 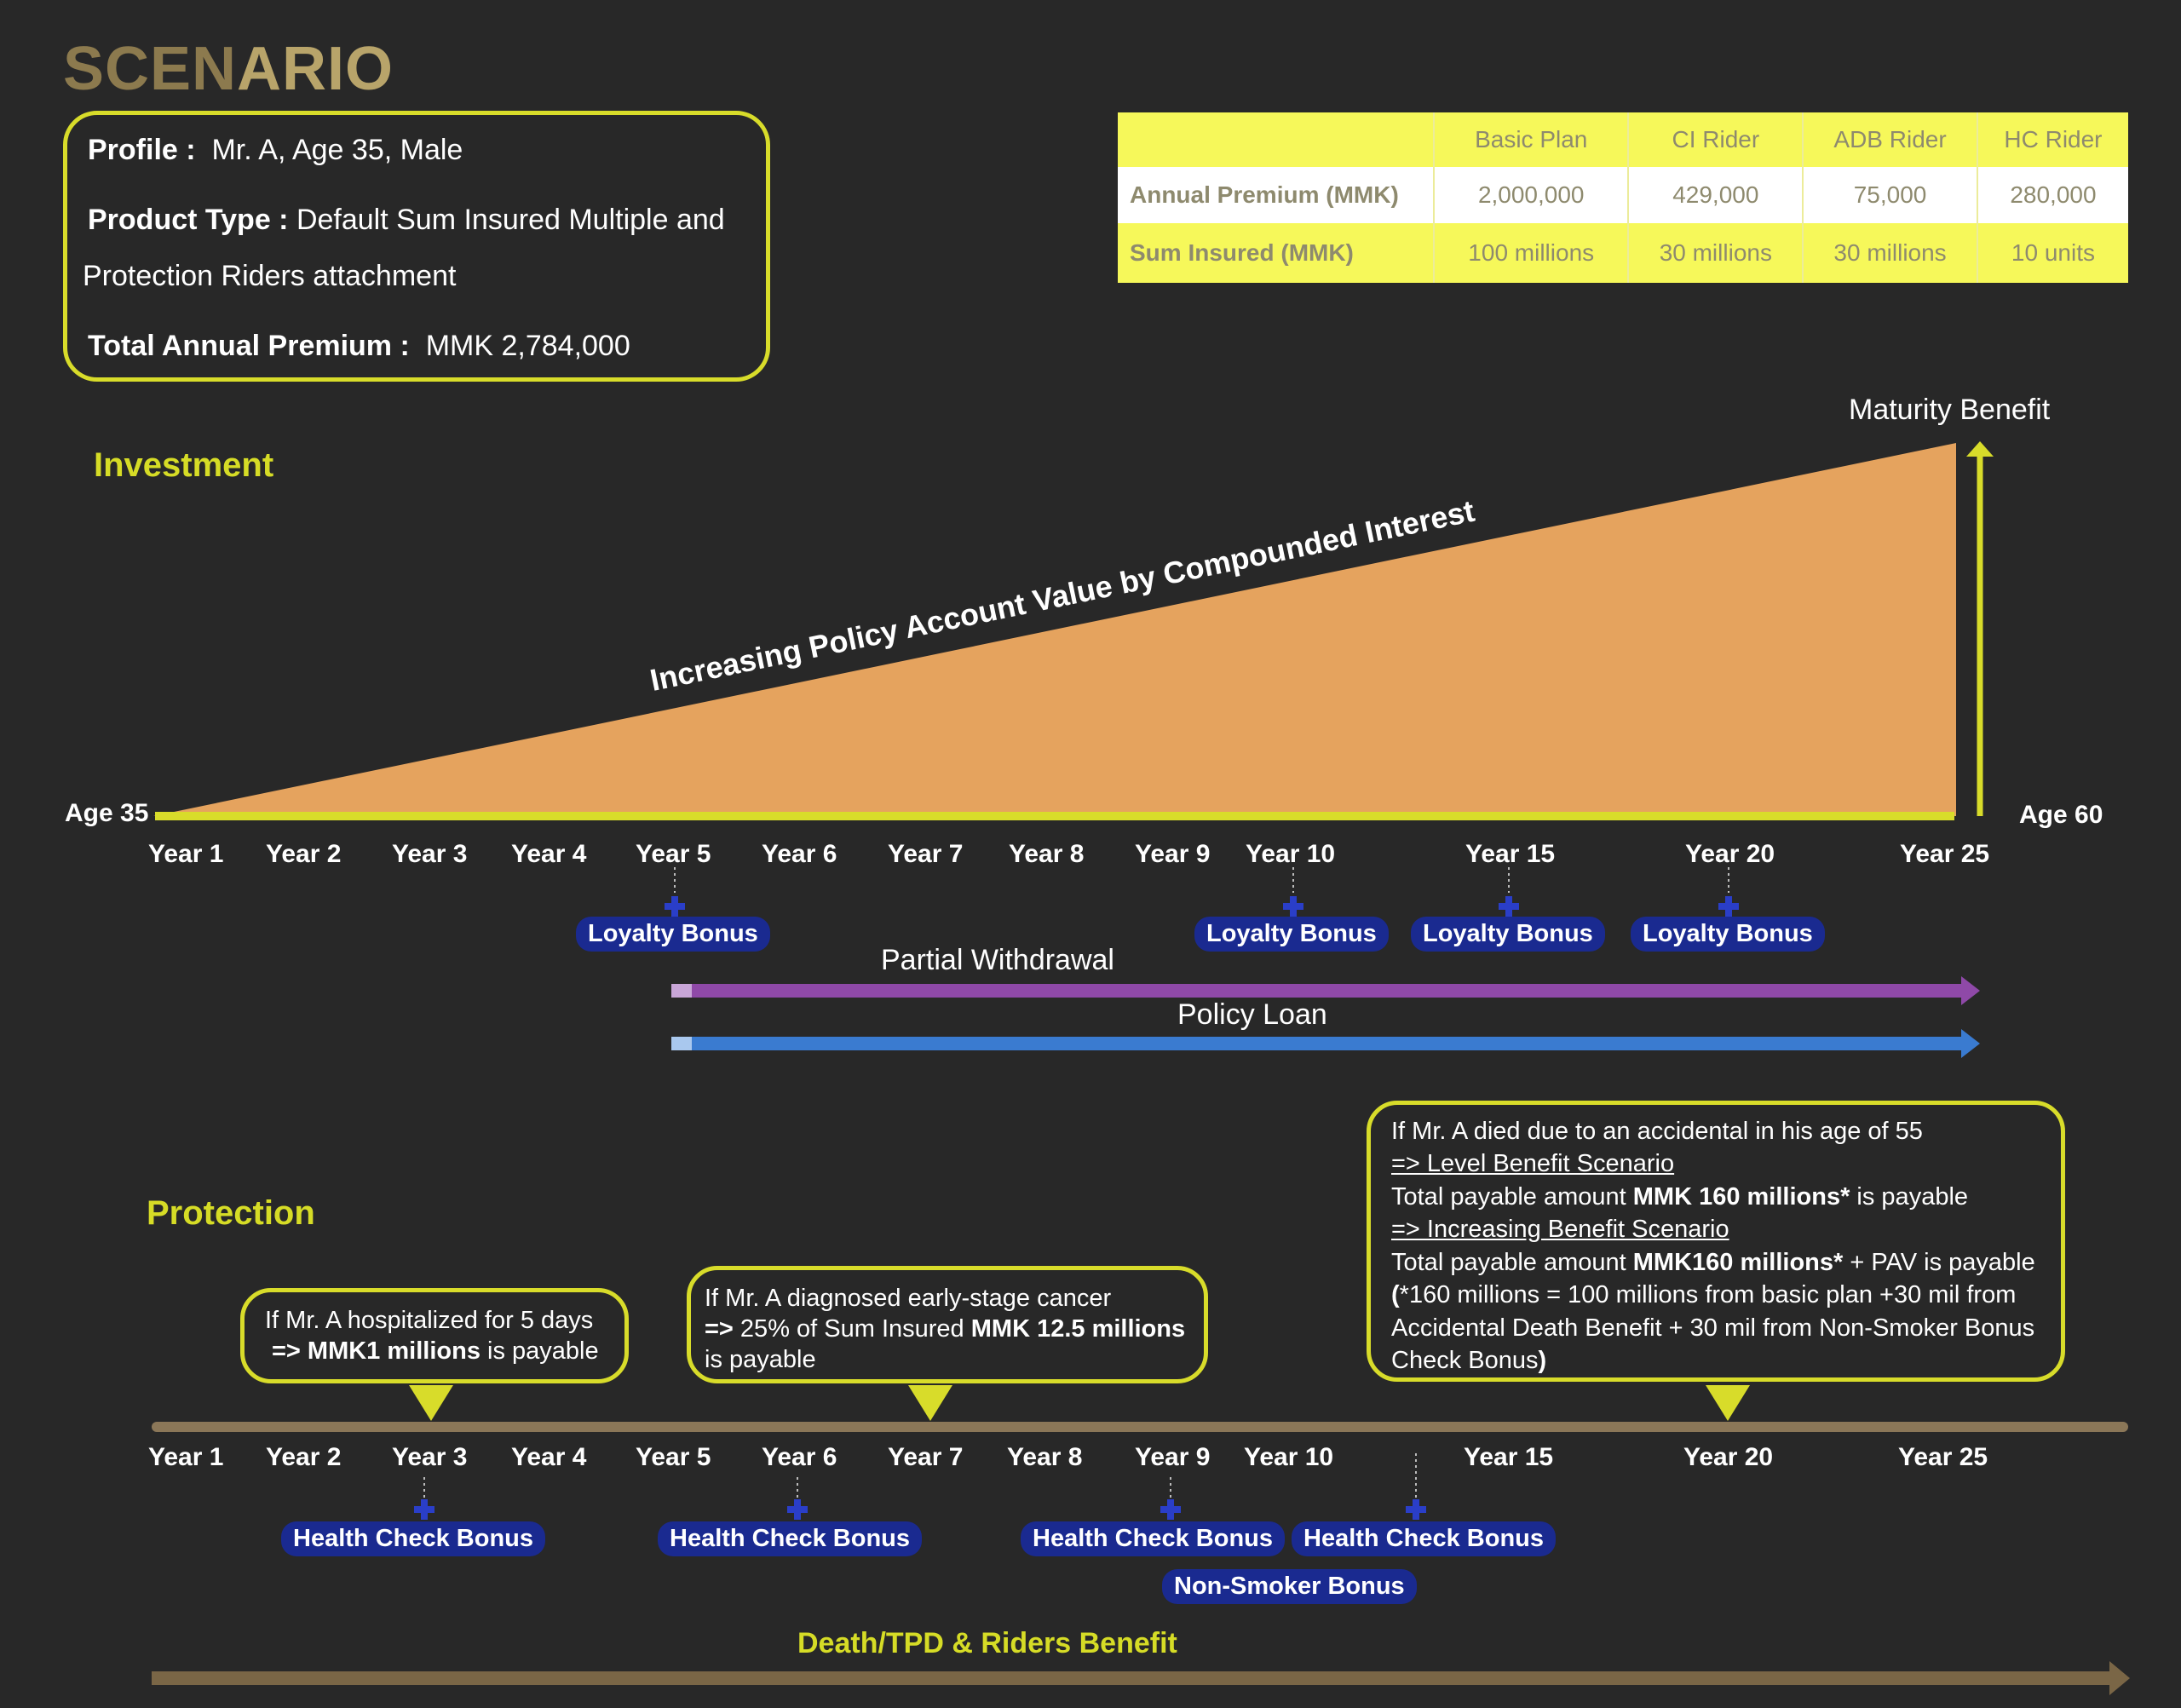 What do you see at coordinates (1532, 195) in the screenshot?
I see `table-cell: 2,000,000` at bounding box center [1532, 195].